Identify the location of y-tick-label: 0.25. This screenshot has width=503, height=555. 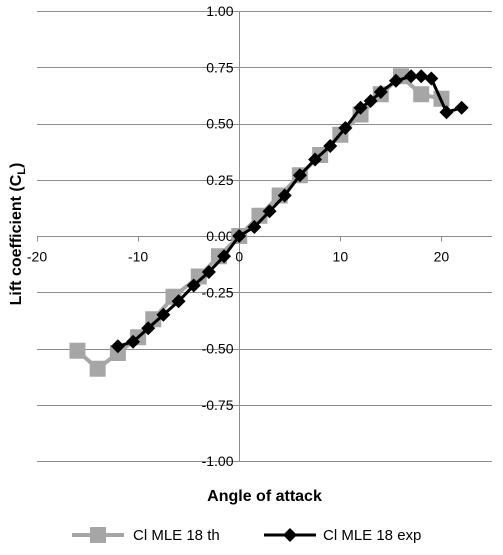
(219, 180).